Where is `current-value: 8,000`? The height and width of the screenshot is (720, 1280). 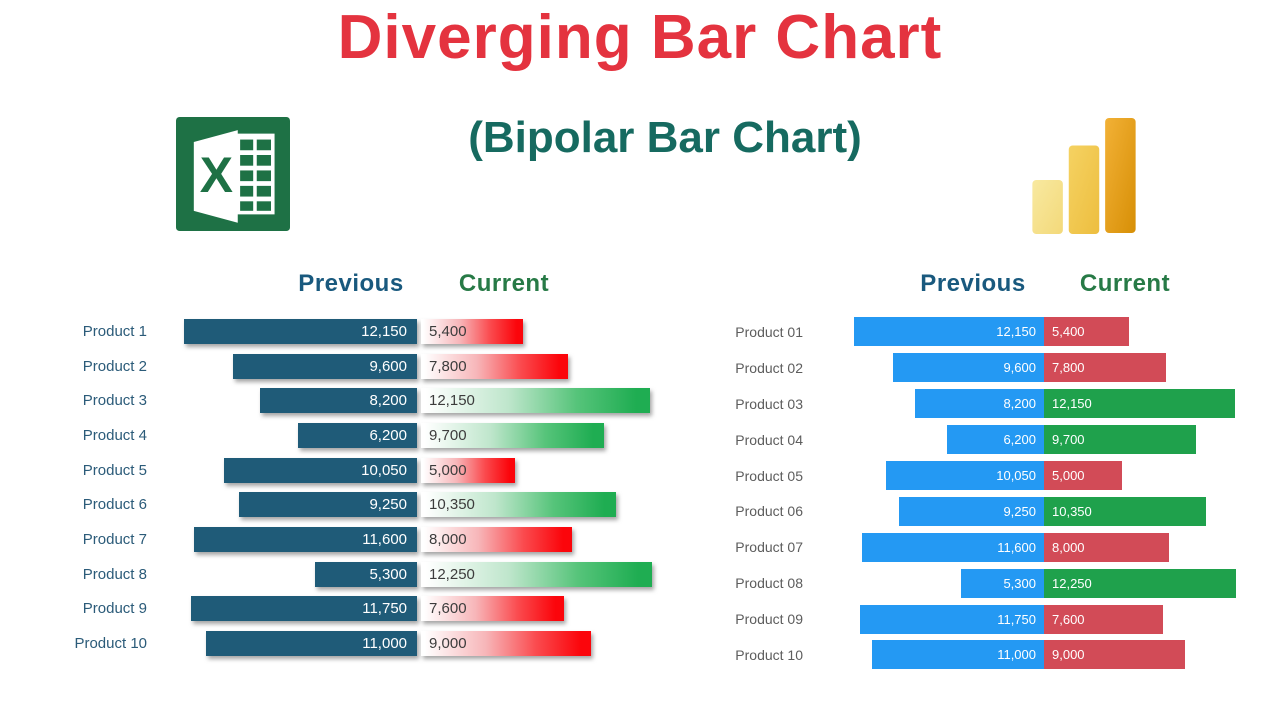 current-value: 8,000 is located at coordinates (1068, 547).